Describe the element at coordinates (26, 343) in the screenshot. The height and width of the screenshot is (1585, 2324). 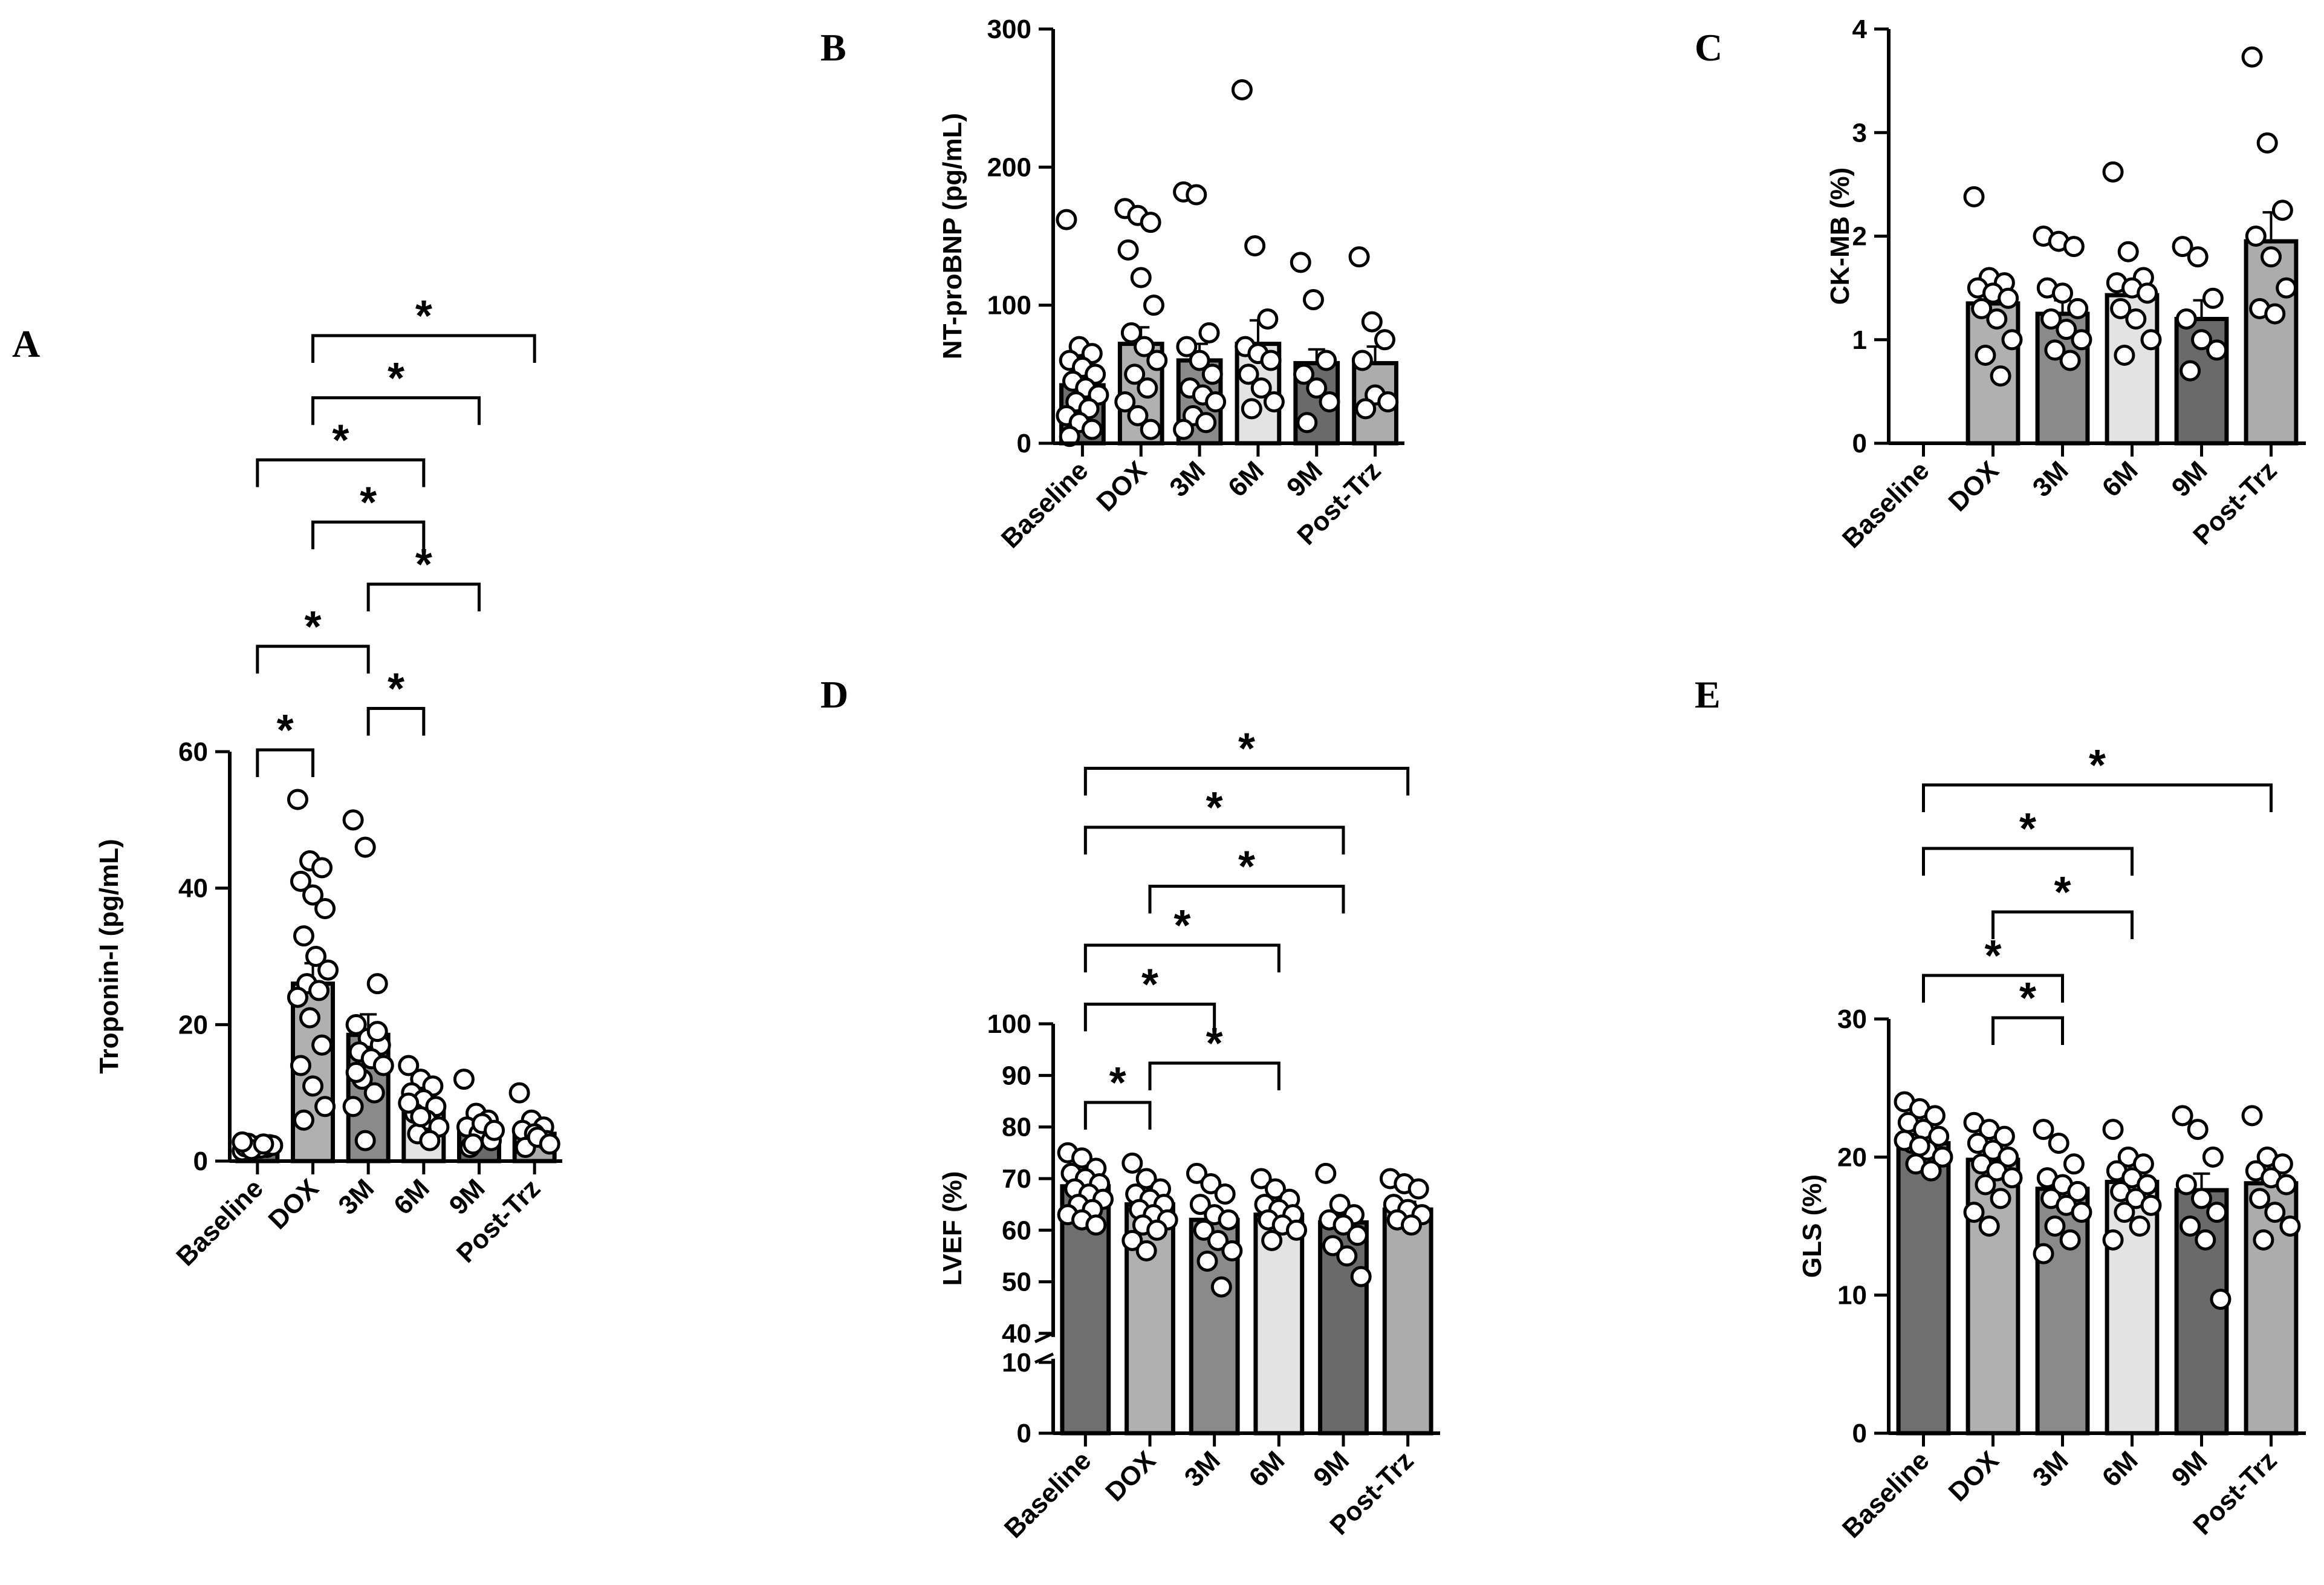
I see `panel-letter-A: A` at that location.